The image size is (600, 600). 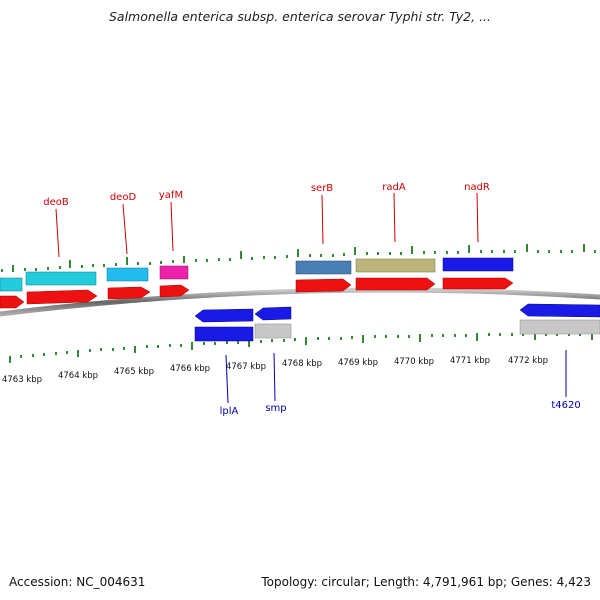 I want to click on gene-label-nadR: nadR, so click(x=477, y=187).